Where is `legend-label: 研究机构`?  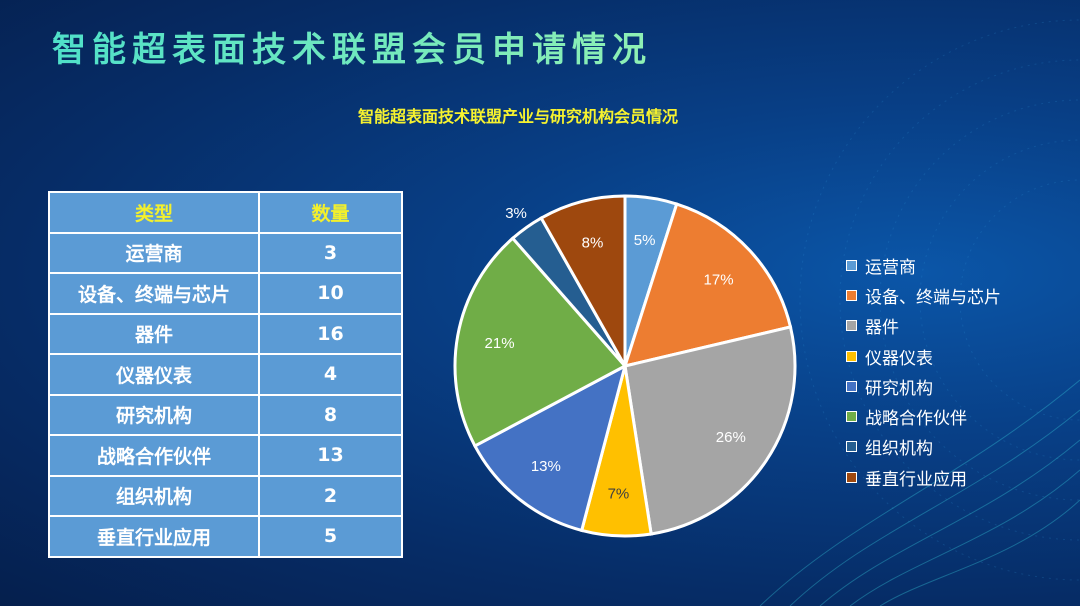 legend-label: 研究机构 is located at coordinates (899, 388).